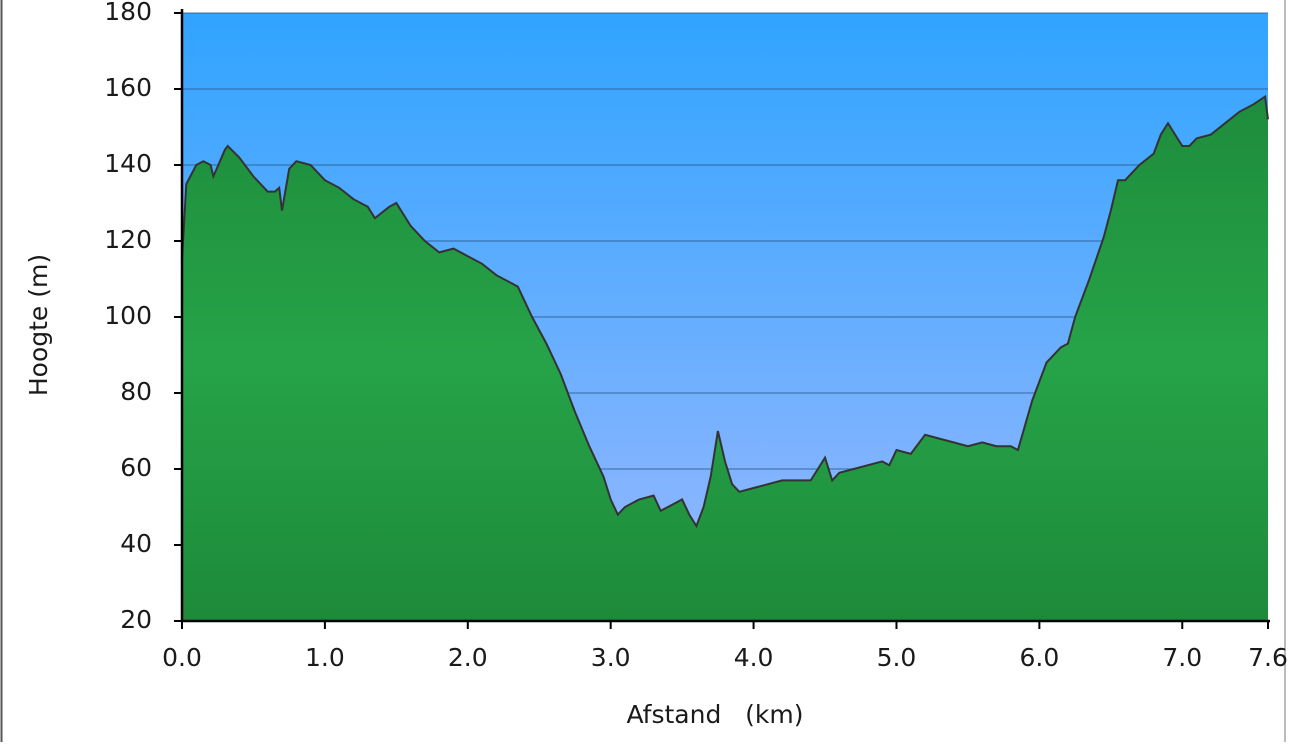 The height and width of the screenshot is (746, 1290). What do you see at coordinates (136, 619) in the screenshot?
I see `y-tick-label: 20` at bounding box center [136, 619].